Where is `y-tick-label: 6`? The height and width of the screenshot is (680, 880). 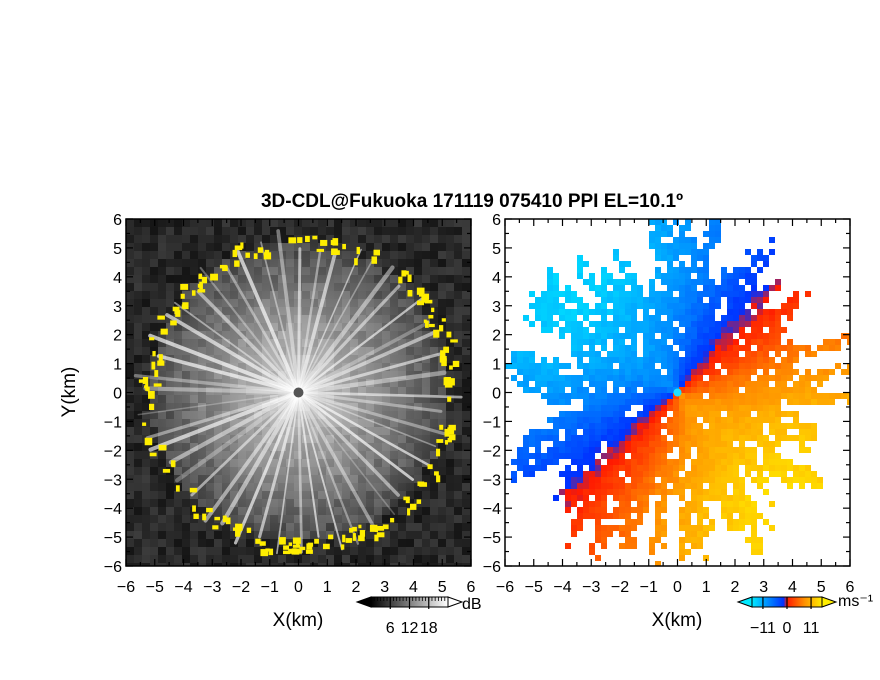 y-tick-label: 6 is located at coordinates (496, 220).